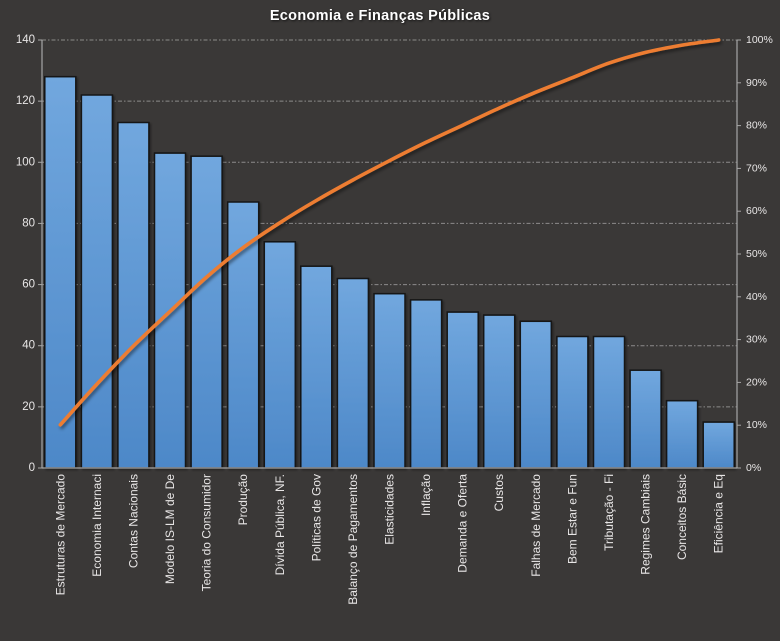 This screenshot has height=641, width=780. What do you see at coordinates (25, 162) in the screenshot?
I see `y-axis-tick-label: 100` at bounding box center [25, 162].